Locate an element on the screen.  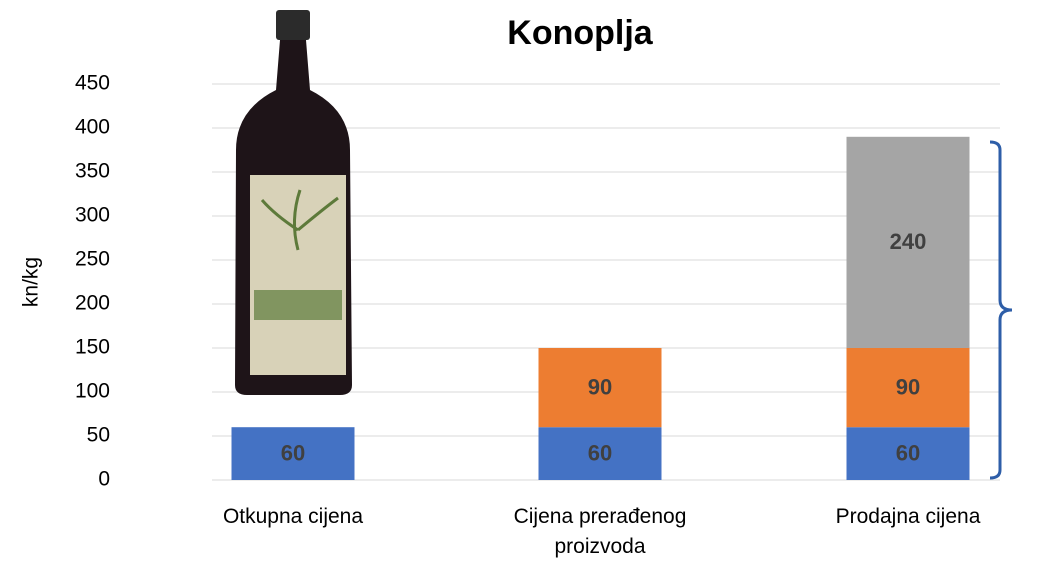
y-axis-label: kn/kg is located at coordinates (31, 282).